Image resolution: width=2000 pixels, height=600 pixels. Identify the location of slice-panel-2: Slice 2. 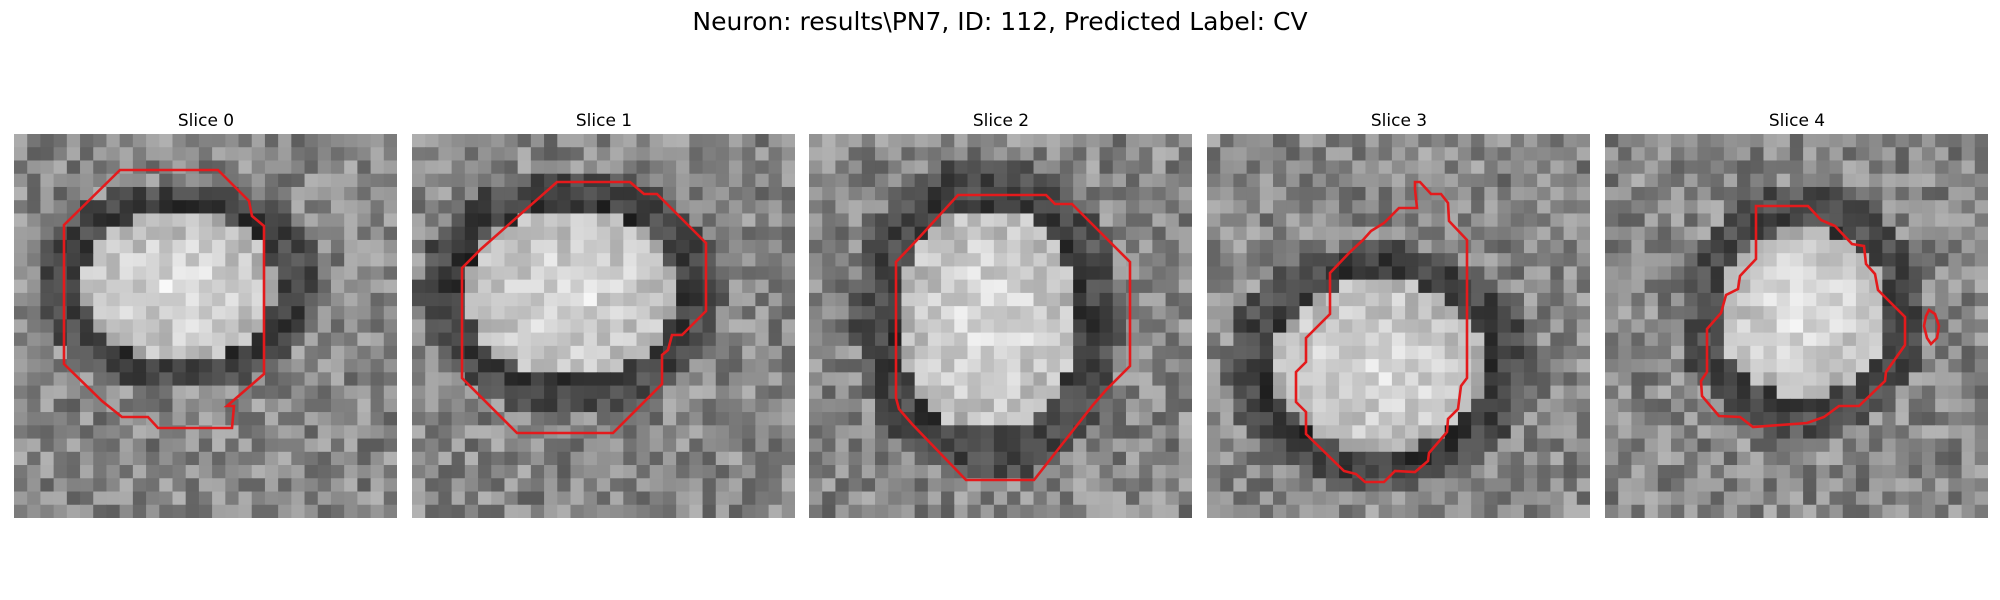
(1001, 313).